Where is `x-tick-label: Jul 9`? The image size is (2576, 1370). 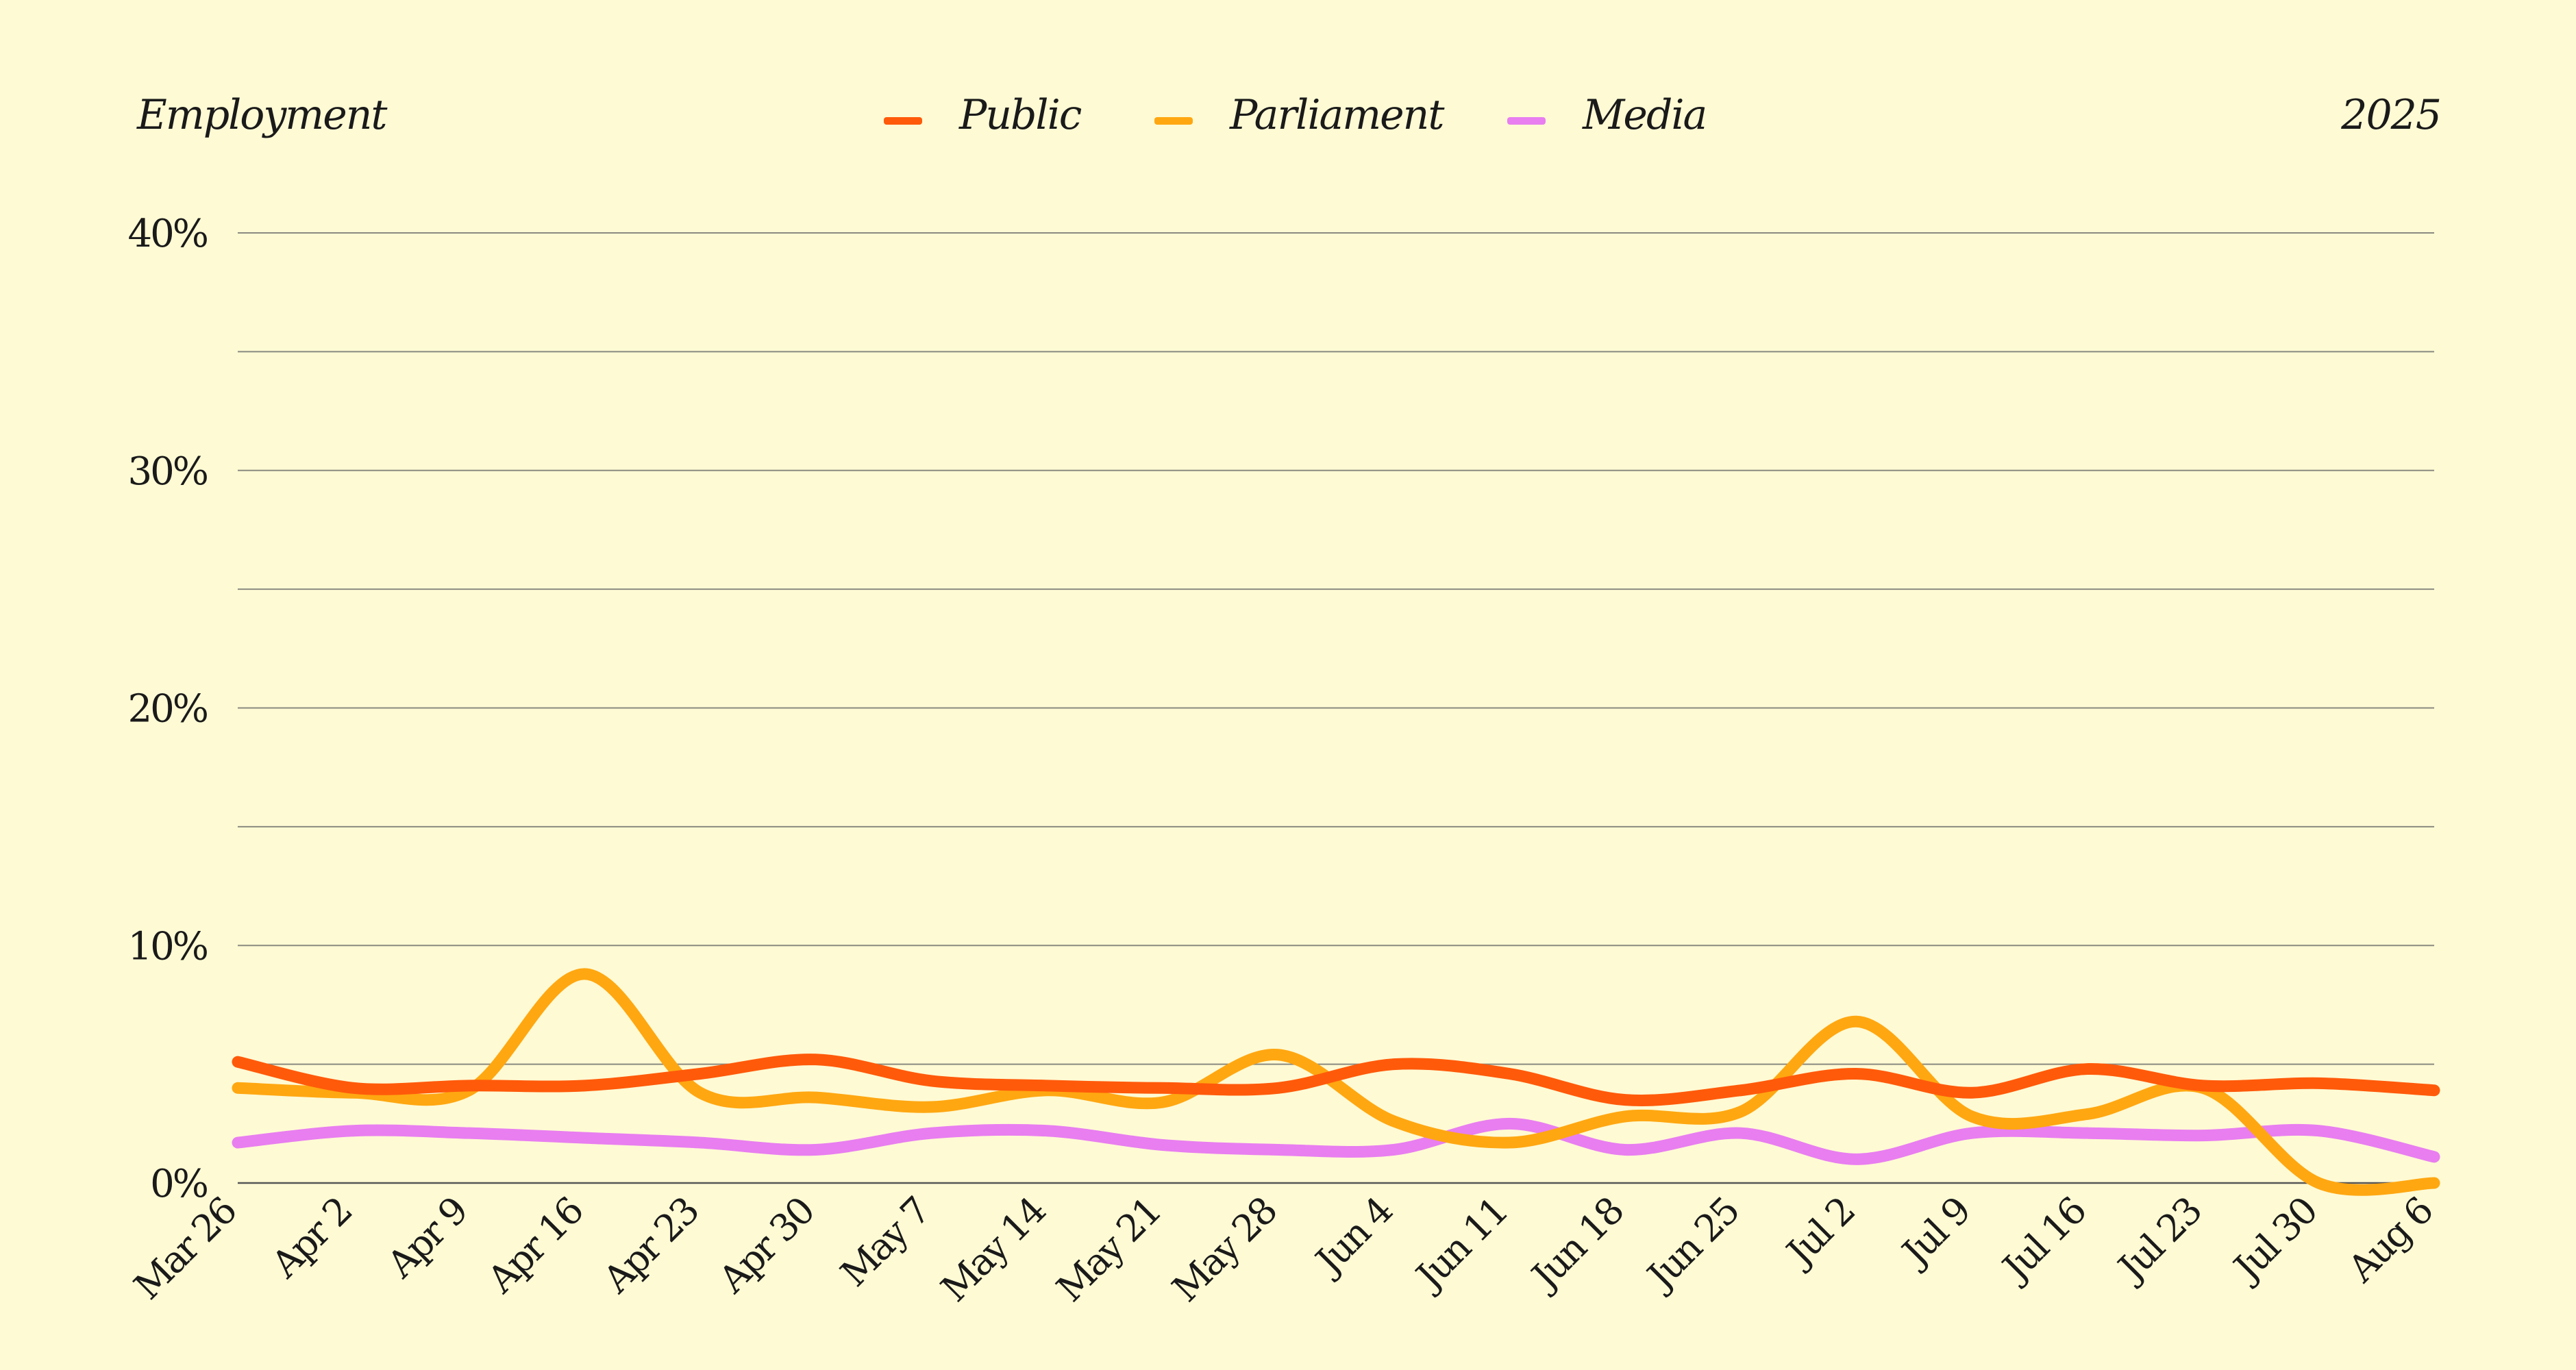
x-tick-label: Jul 9 is located at coordinates (1935, 1233).